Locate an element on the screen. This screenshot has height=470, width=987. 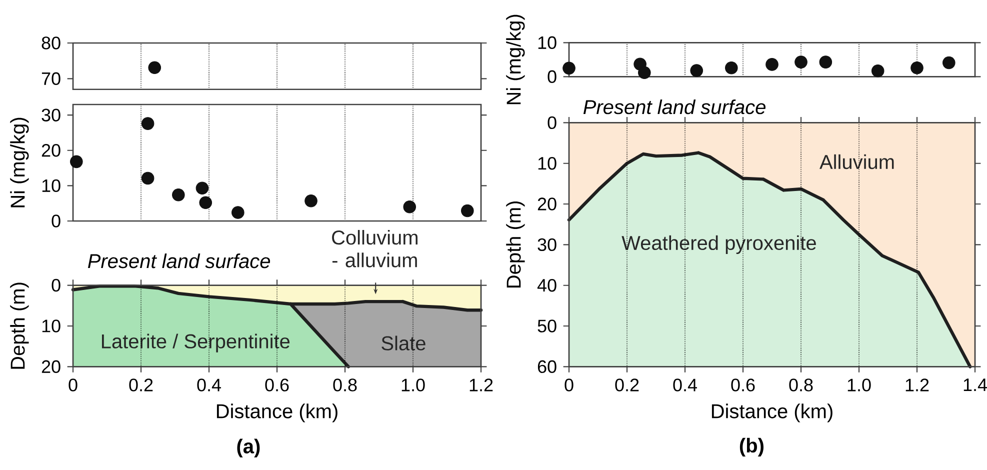
series-label: Colluvium - alluvium is located at coordinates (375, 249).